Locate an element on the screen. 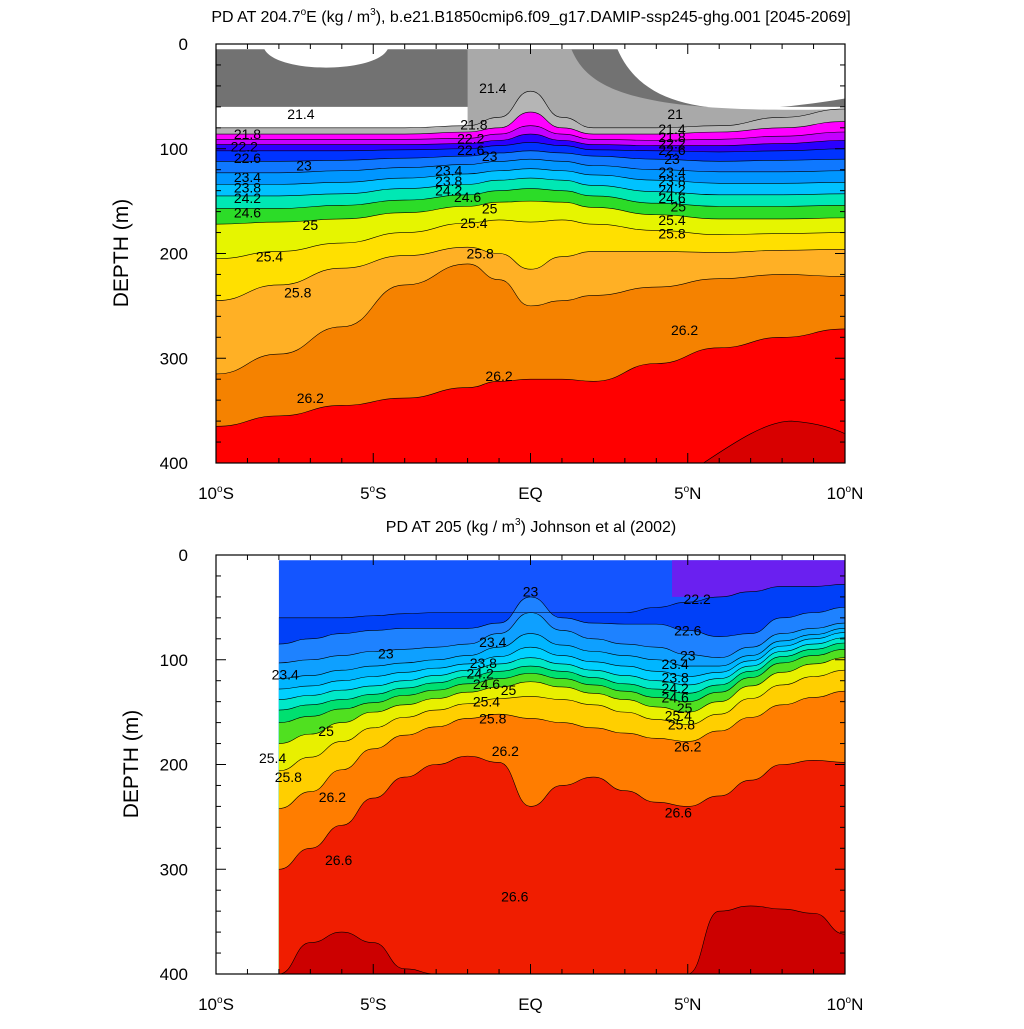  panel-top-x-tick-label: EQ is located at coordinates (530, 493).